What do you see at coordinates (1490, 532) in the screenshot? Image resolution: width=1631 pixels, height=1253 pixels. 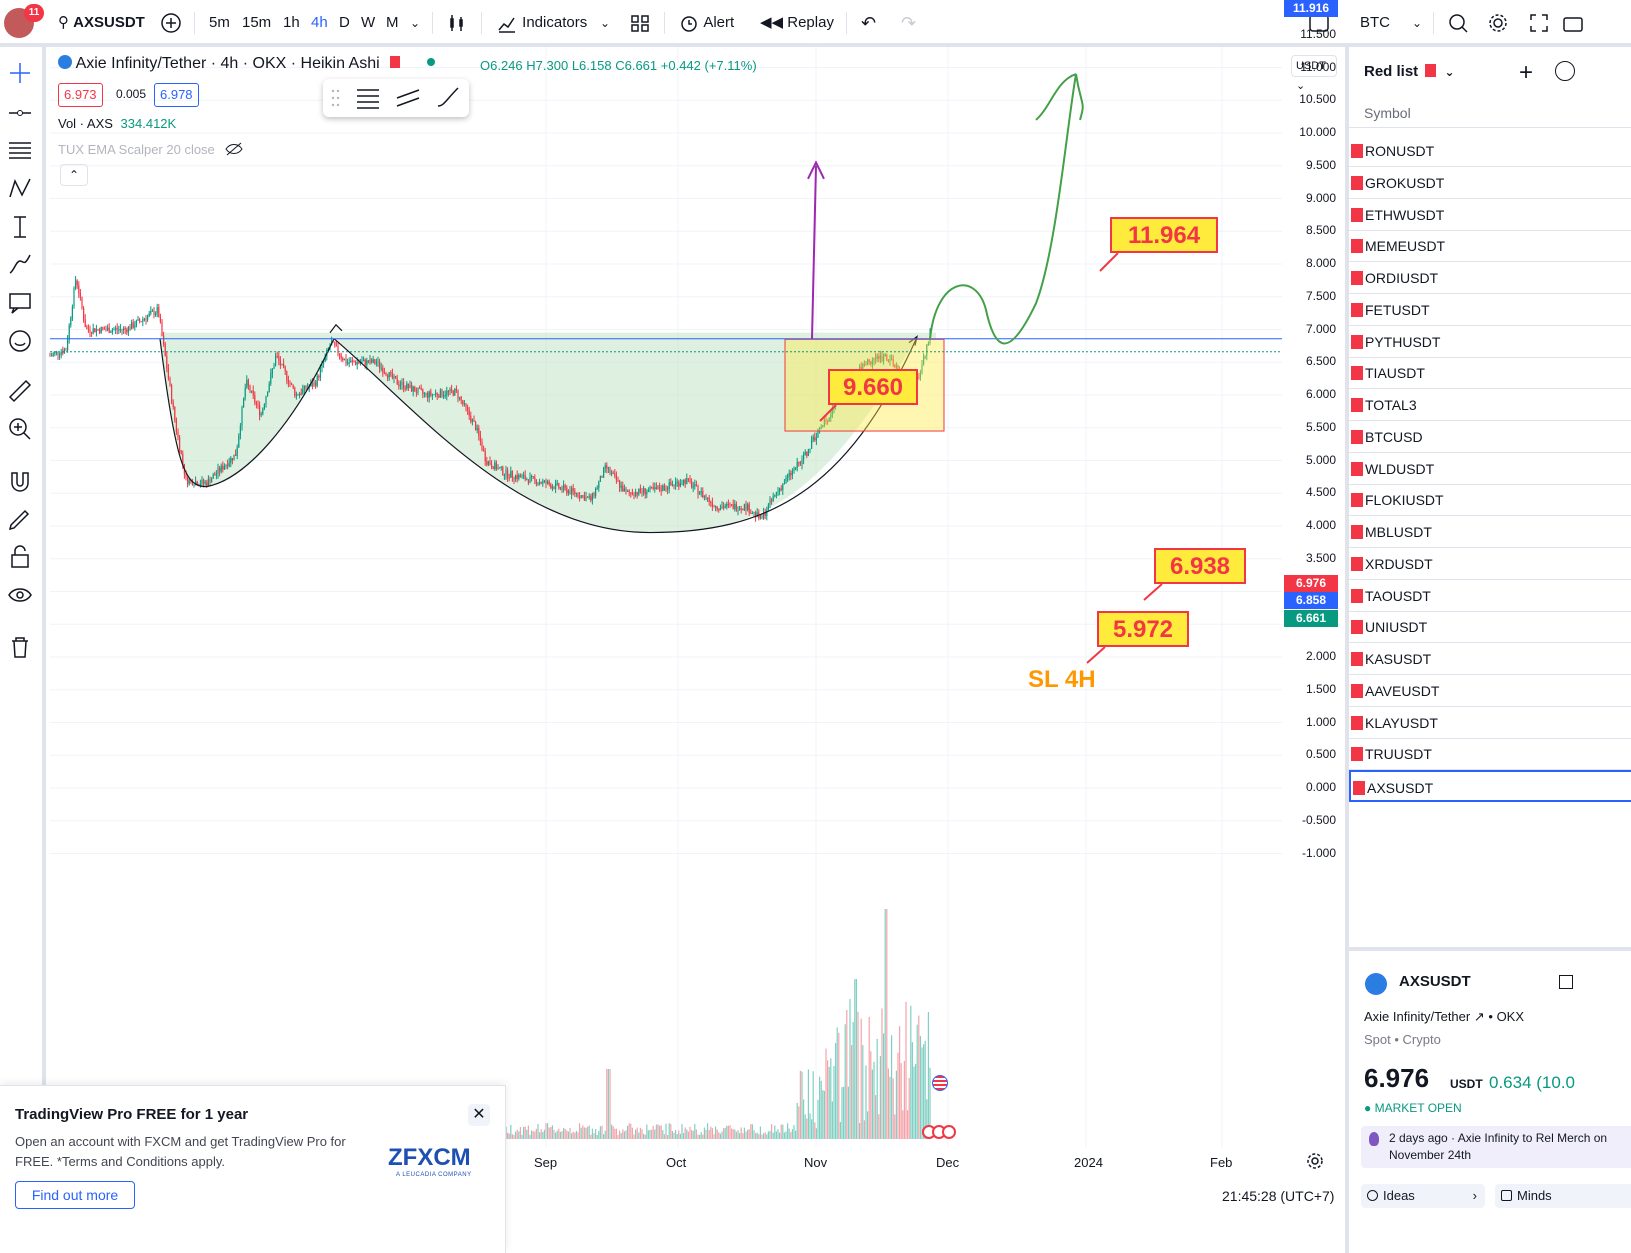 I see `watchlist-row: MBLUSDT` at bounding box center [1490, 532].